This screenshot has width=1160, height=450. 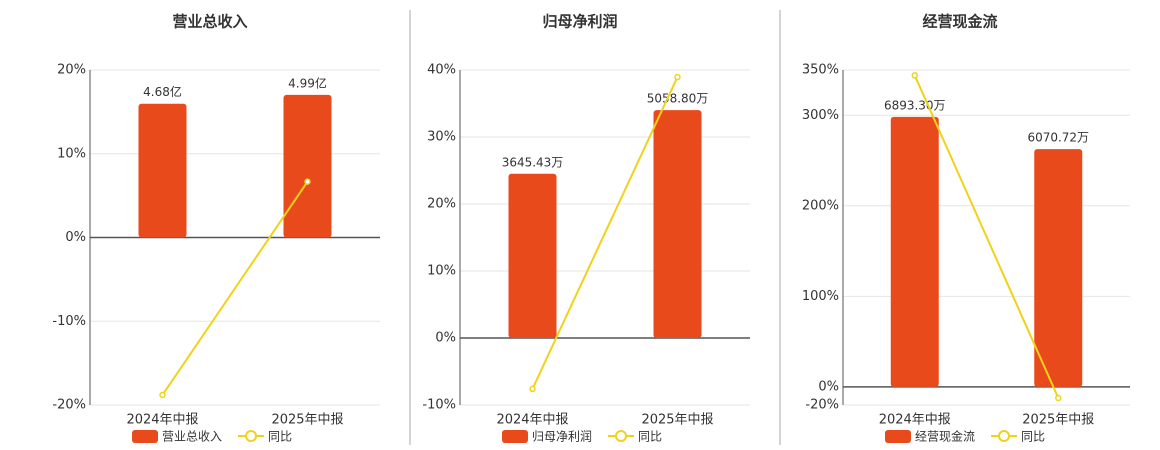 What do you see at coordinates (678, 99) in the screenshot?
I see `value-label: 5058.80万` at bounding box center [678, 99].